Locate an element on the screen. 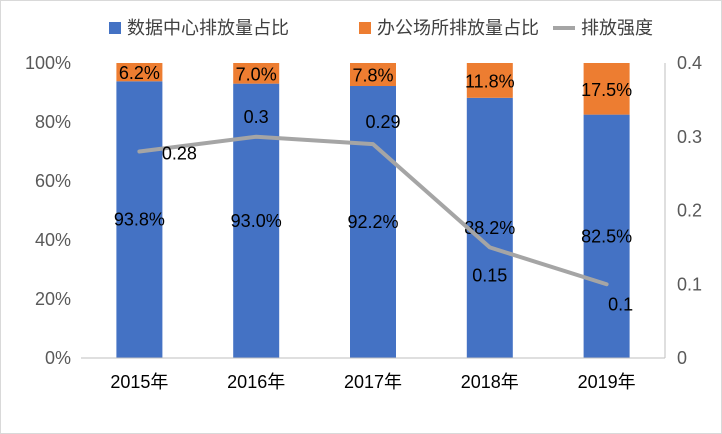 The image size is (722, 434). right-tick-label: 0.2 is located at coordinates (689, 211).